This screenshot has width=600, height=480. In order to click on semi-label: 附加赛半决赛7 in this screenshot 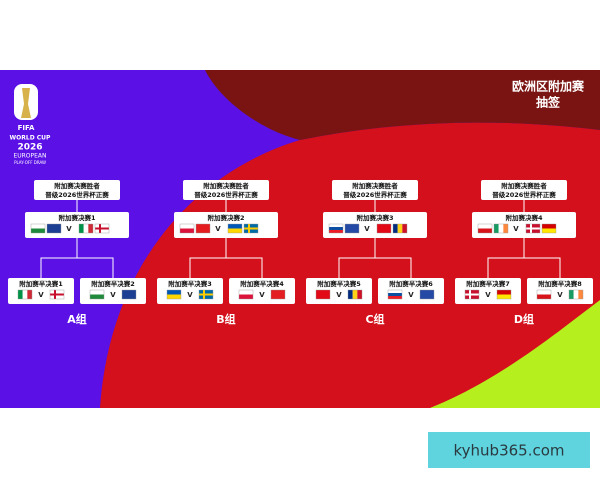, I will do `click(488, 283)`.